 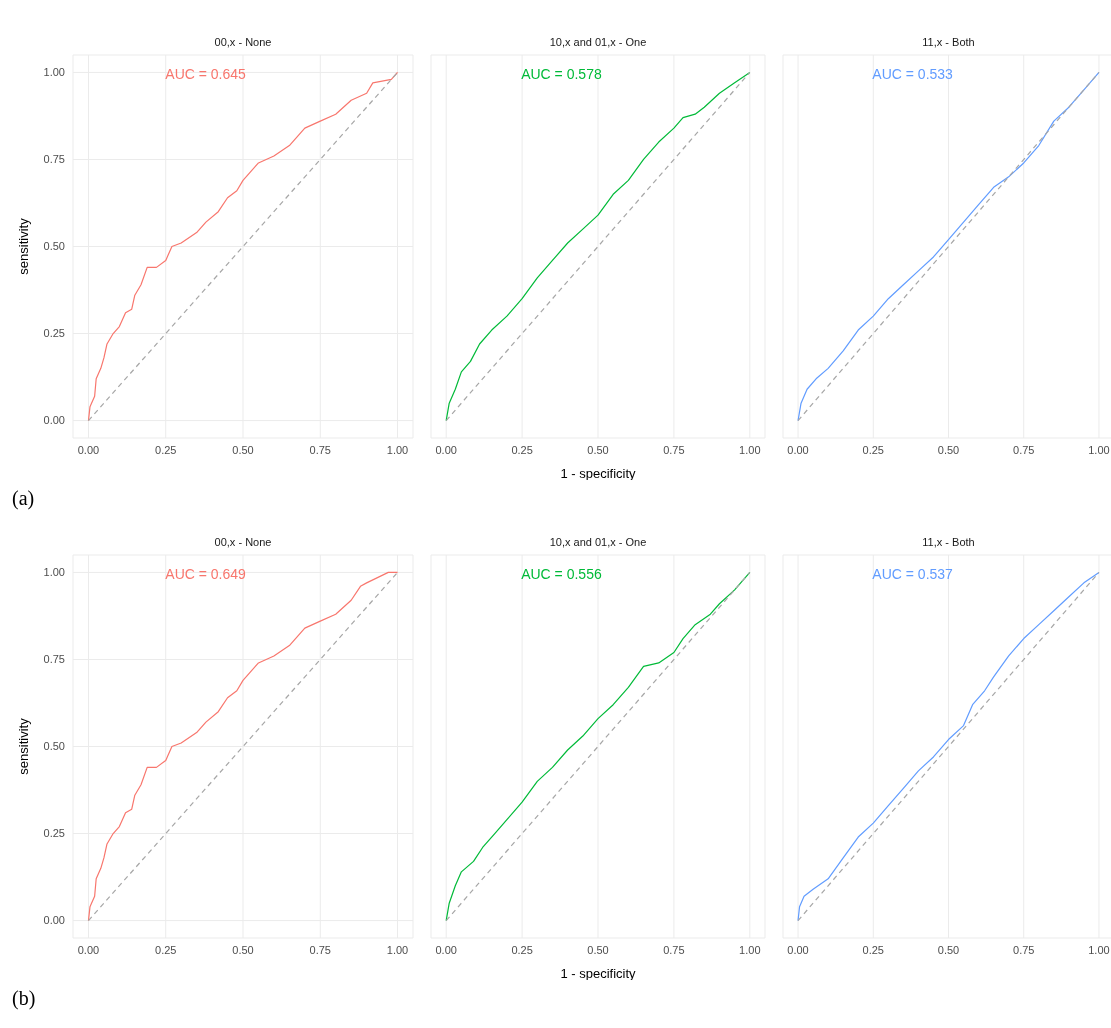 I want to click on annotation: AUC = 0.649, so click(x=205, y=574).